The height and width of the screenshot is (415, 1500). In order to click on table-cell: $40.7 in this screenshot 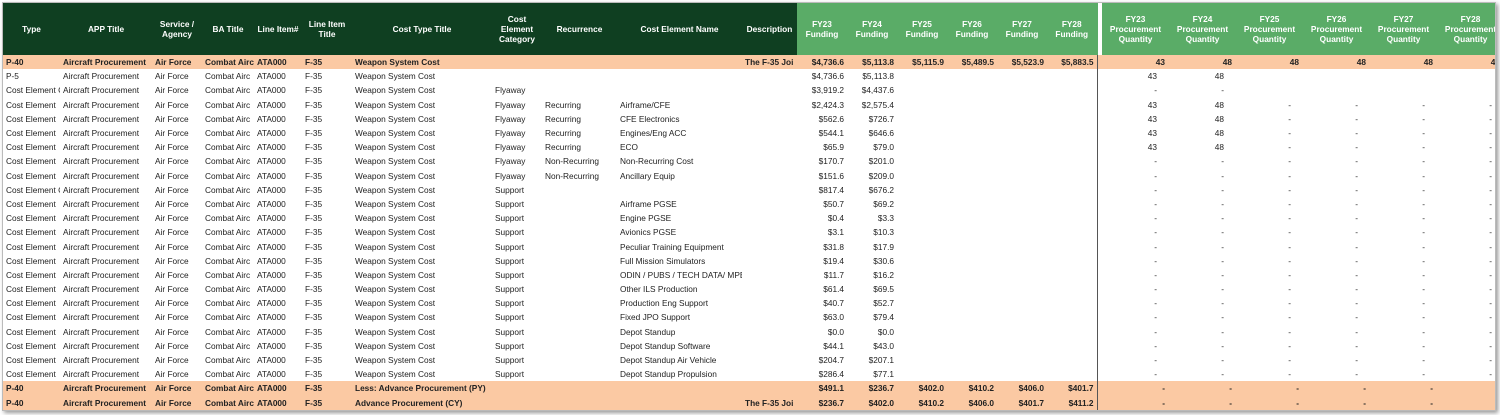, I will do `click(833, 303)`.